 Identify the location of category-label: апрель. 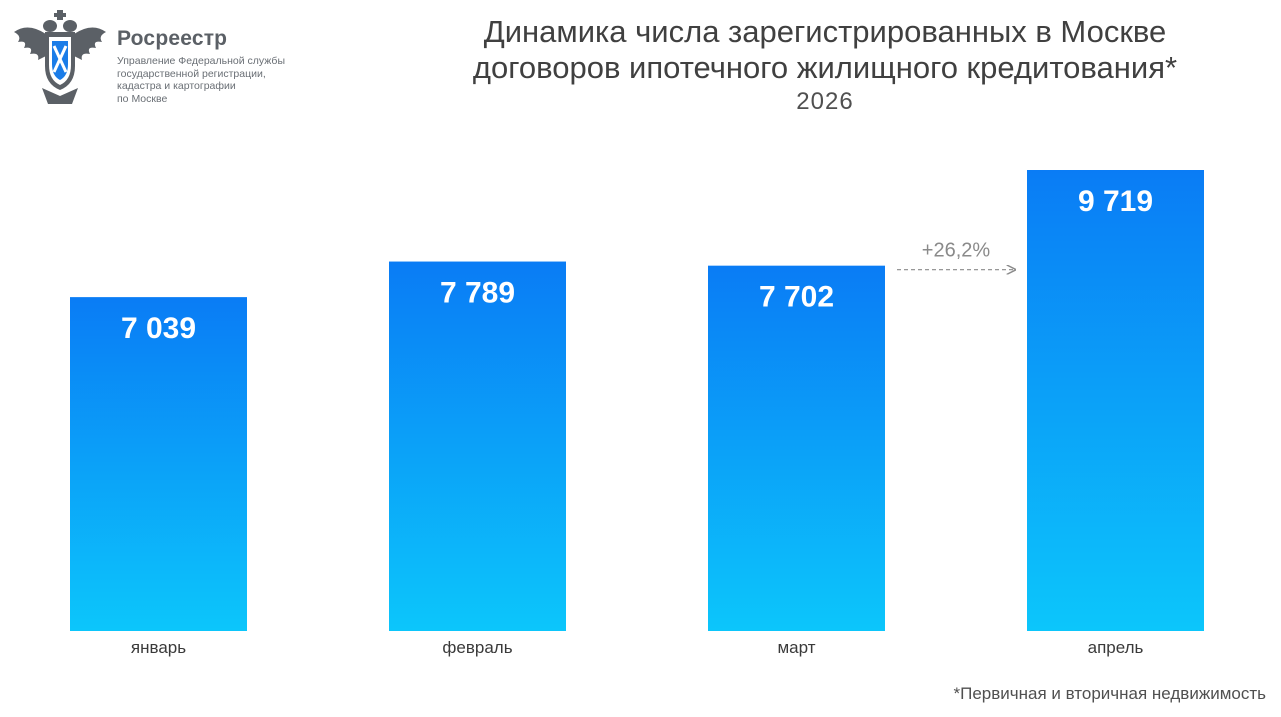
(1116, 647).